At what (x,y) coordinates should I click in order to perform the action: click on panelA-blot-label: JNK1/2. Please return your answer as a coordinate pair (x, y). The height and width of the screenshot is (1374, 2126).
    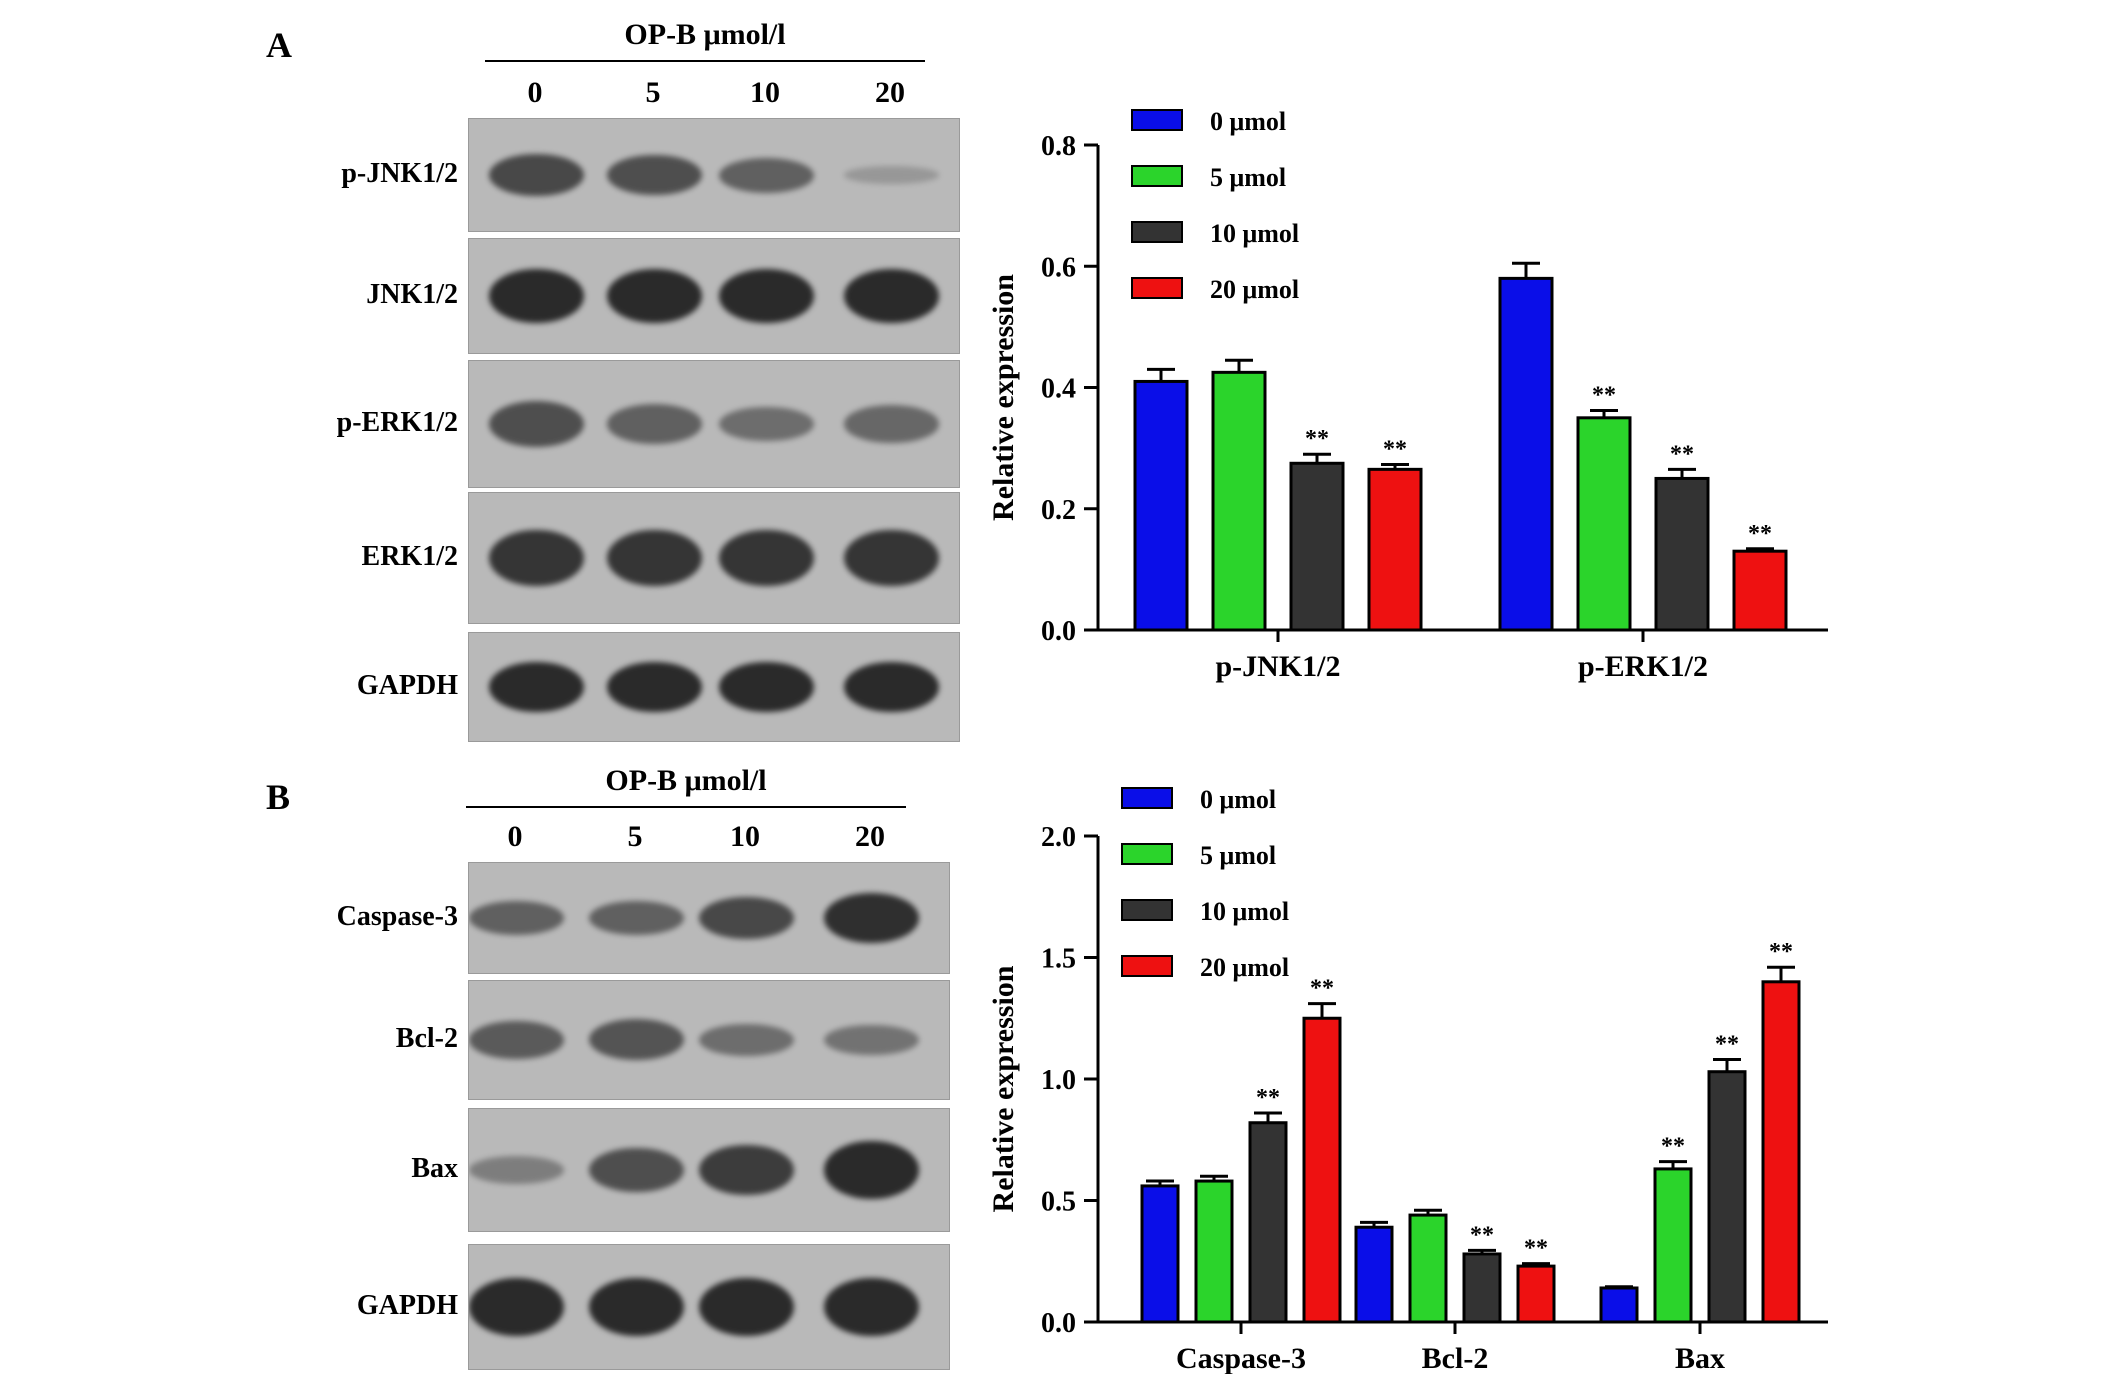
    Looking at the image, I should click on (412, 294).